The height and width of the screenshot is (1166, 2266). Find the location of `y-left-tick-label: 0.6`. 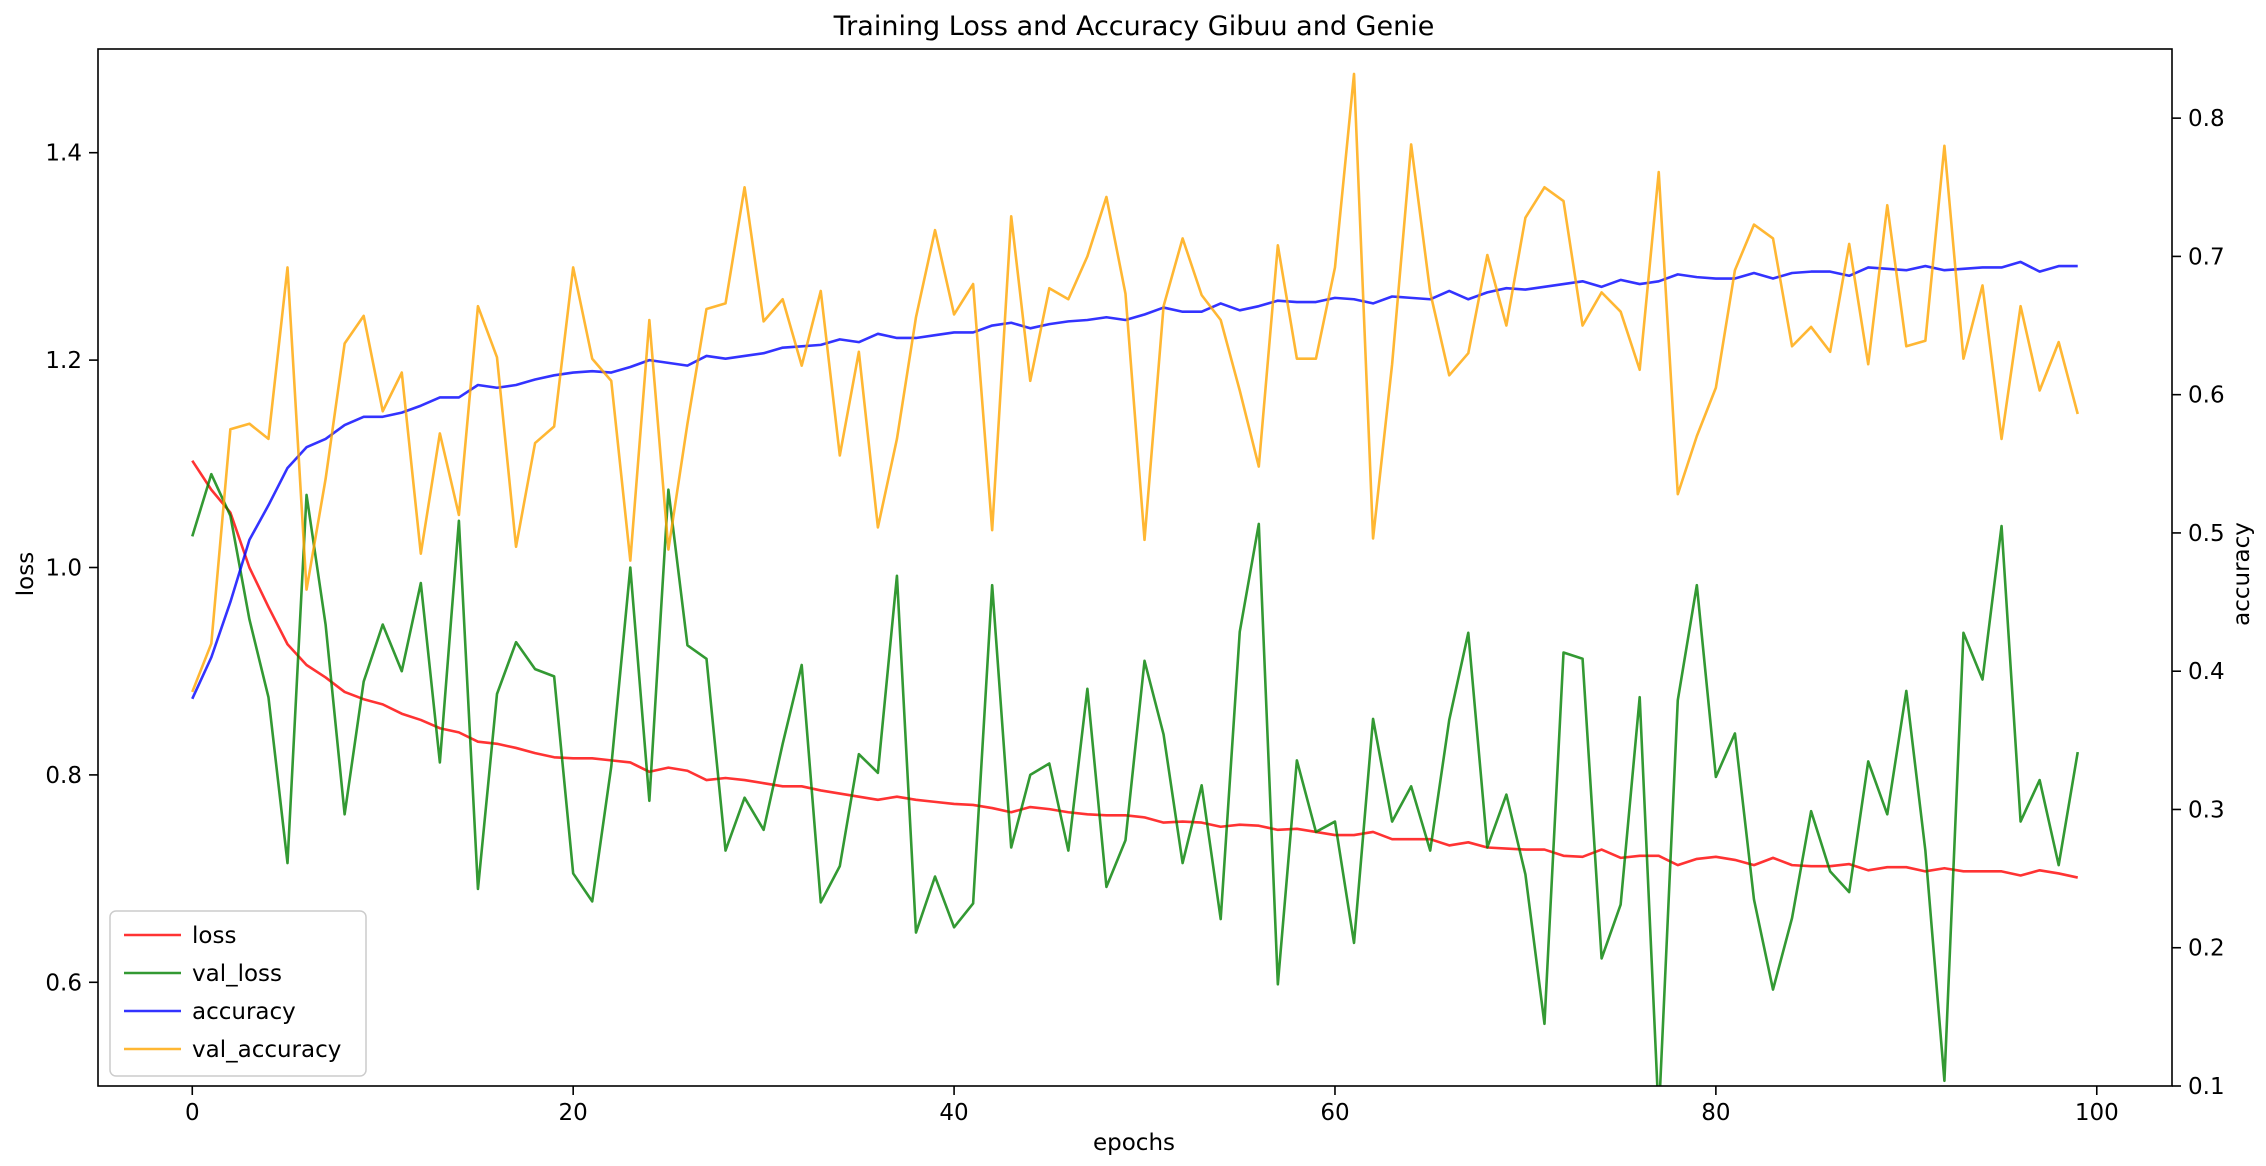

y-left-tick-label: 0.6 is located at coordinates (63, 983).